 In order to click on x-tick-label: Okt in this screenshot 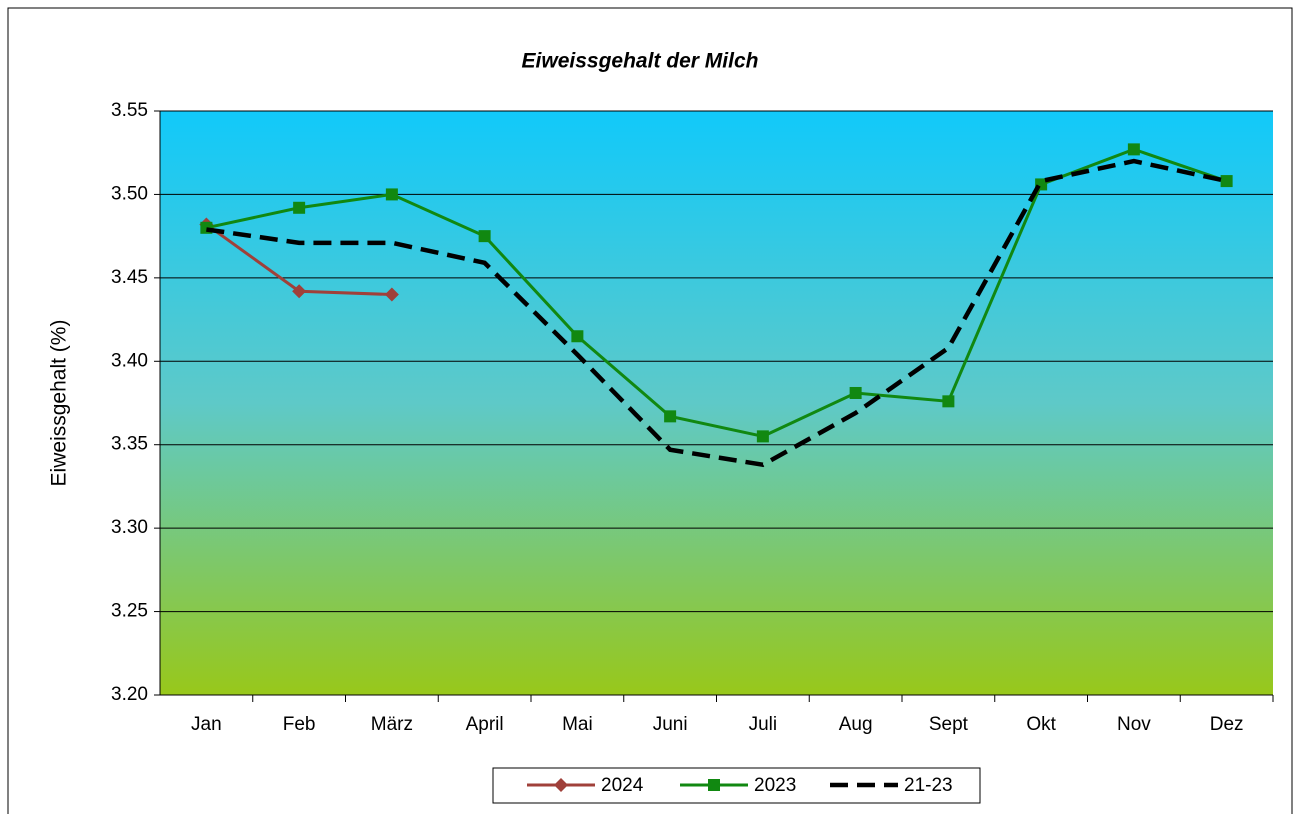, I will do `click(1041, 724)`.